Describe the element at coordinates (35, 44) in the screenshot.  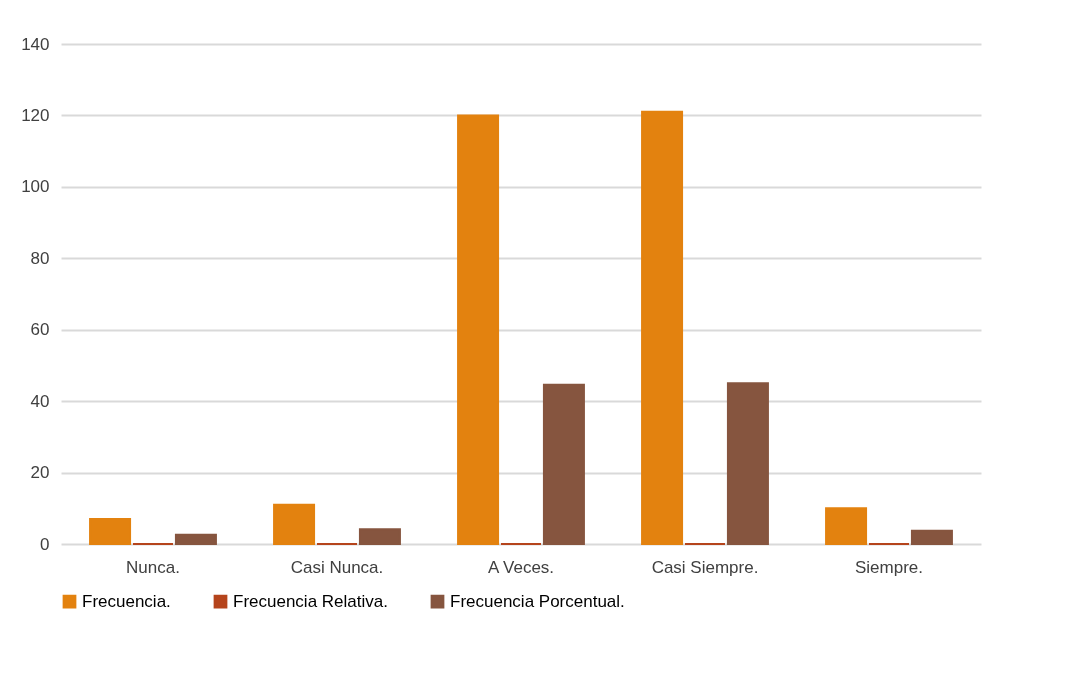
I see `y-tick-label: 140` at that location.